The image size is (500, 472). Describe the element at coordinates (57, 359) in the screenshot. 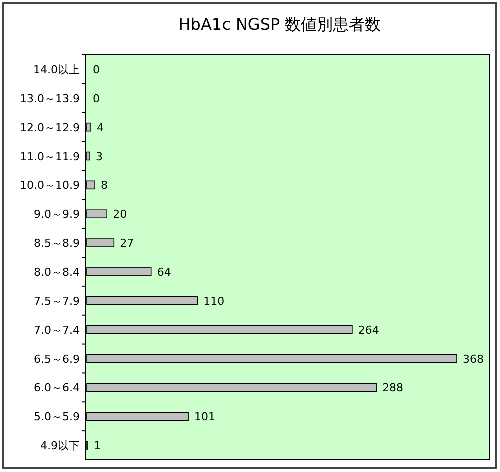

I see `y-tick-label: 6.5～6.9` at that location.